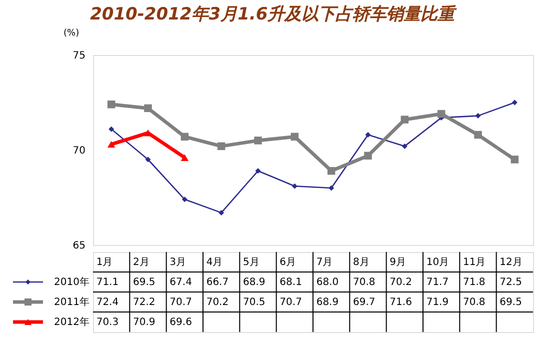  Describe the element at coordinates (181, 282) in the screenshot. I see `data-label: 67.4` at that location.